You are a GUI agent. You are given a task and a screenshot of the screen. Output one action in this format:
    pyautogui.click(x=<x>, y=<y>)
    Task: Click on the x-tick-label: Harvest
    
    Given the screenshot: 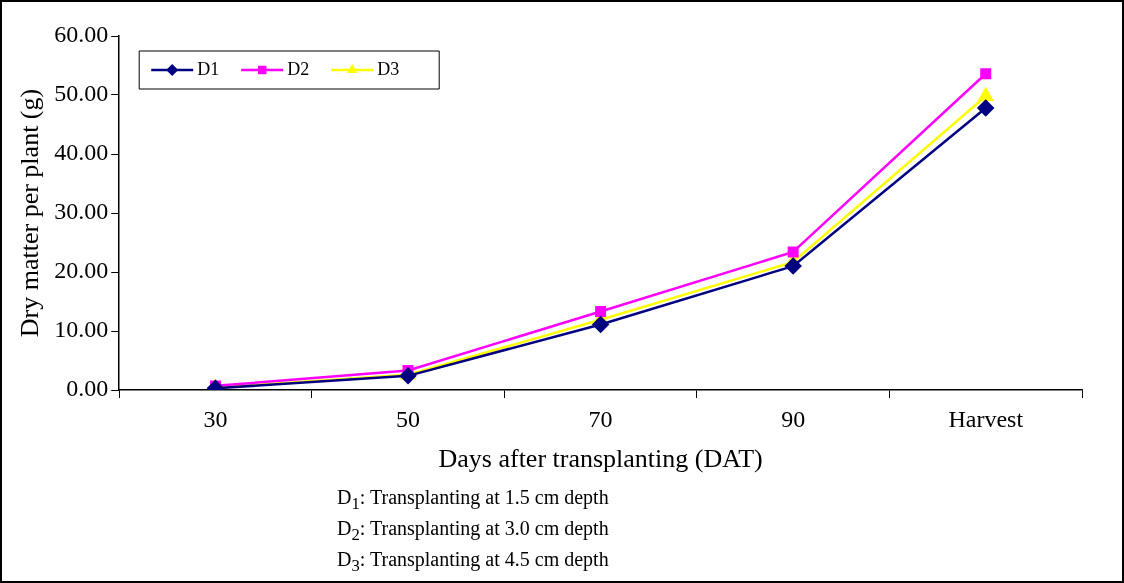 What is the action you would take?
    pyautogui.click(x=986, y=418)
    